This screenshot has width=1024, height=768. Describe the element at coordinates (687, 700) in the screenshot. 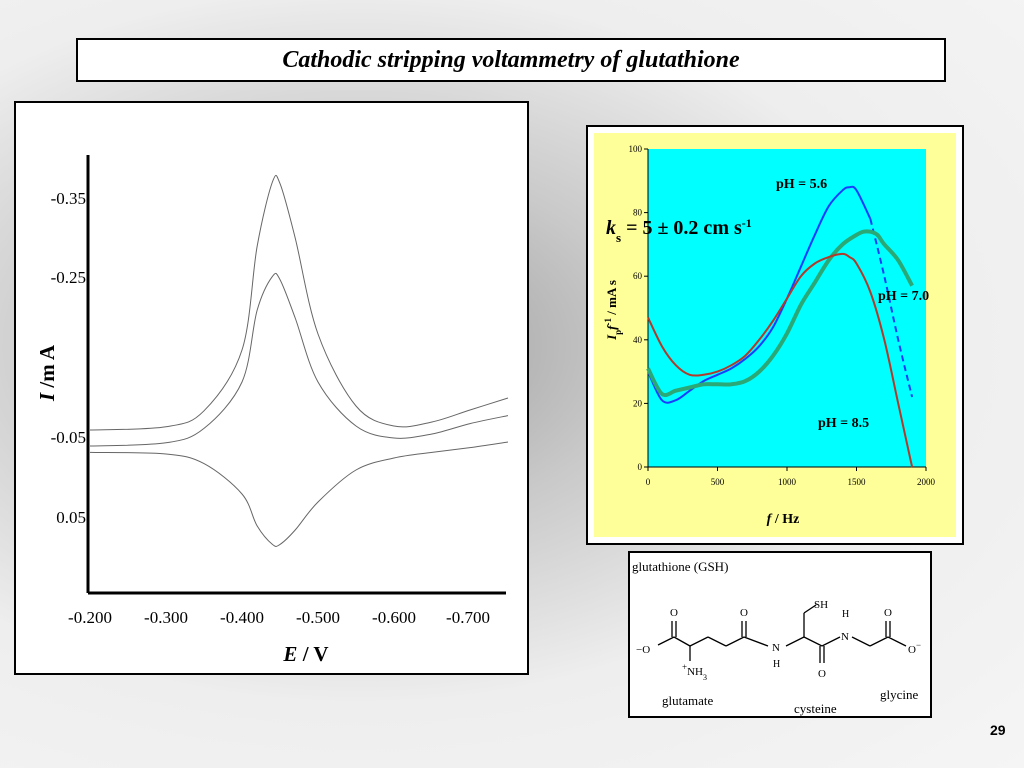

I see `label-glutamate: glutamate` at that location.